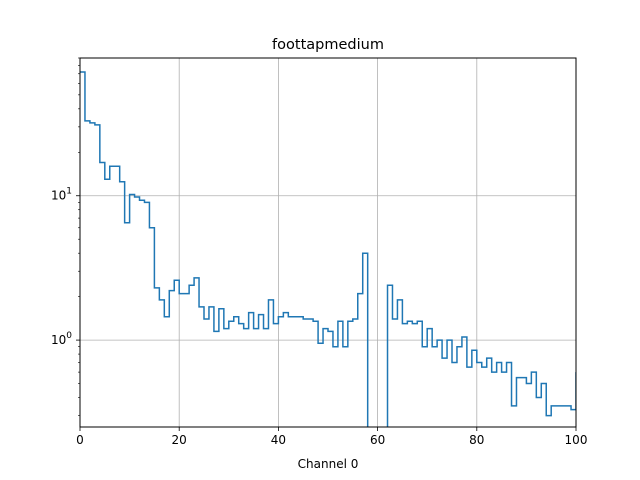 Image resolution: width=640 pixels, height=480 pixels. What do you see at coordinates (328, 45) in the screenshot?
I see `chart-title: foottapmedium` at bounding box center [328, 45].